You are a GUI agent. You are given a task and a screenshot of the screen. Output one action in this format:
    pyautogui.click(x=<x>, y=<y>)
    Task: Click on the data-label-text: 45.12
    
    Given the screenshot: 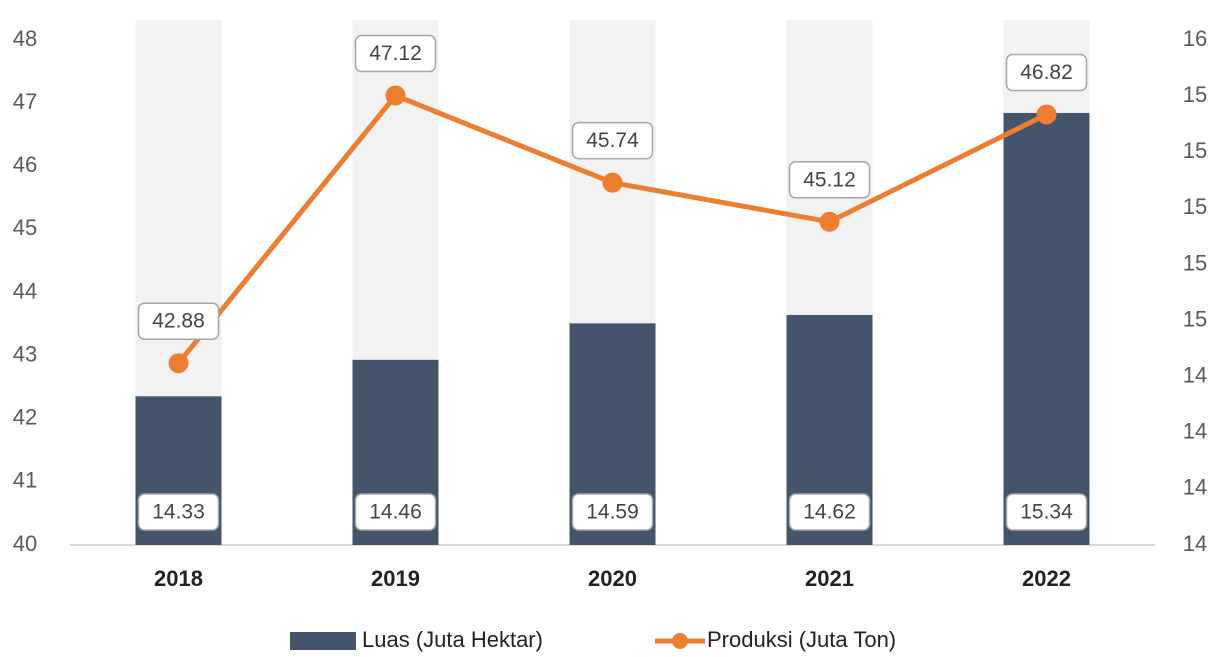 What is the action you would take?
    pyautogui.click(x=829, y=179)
    